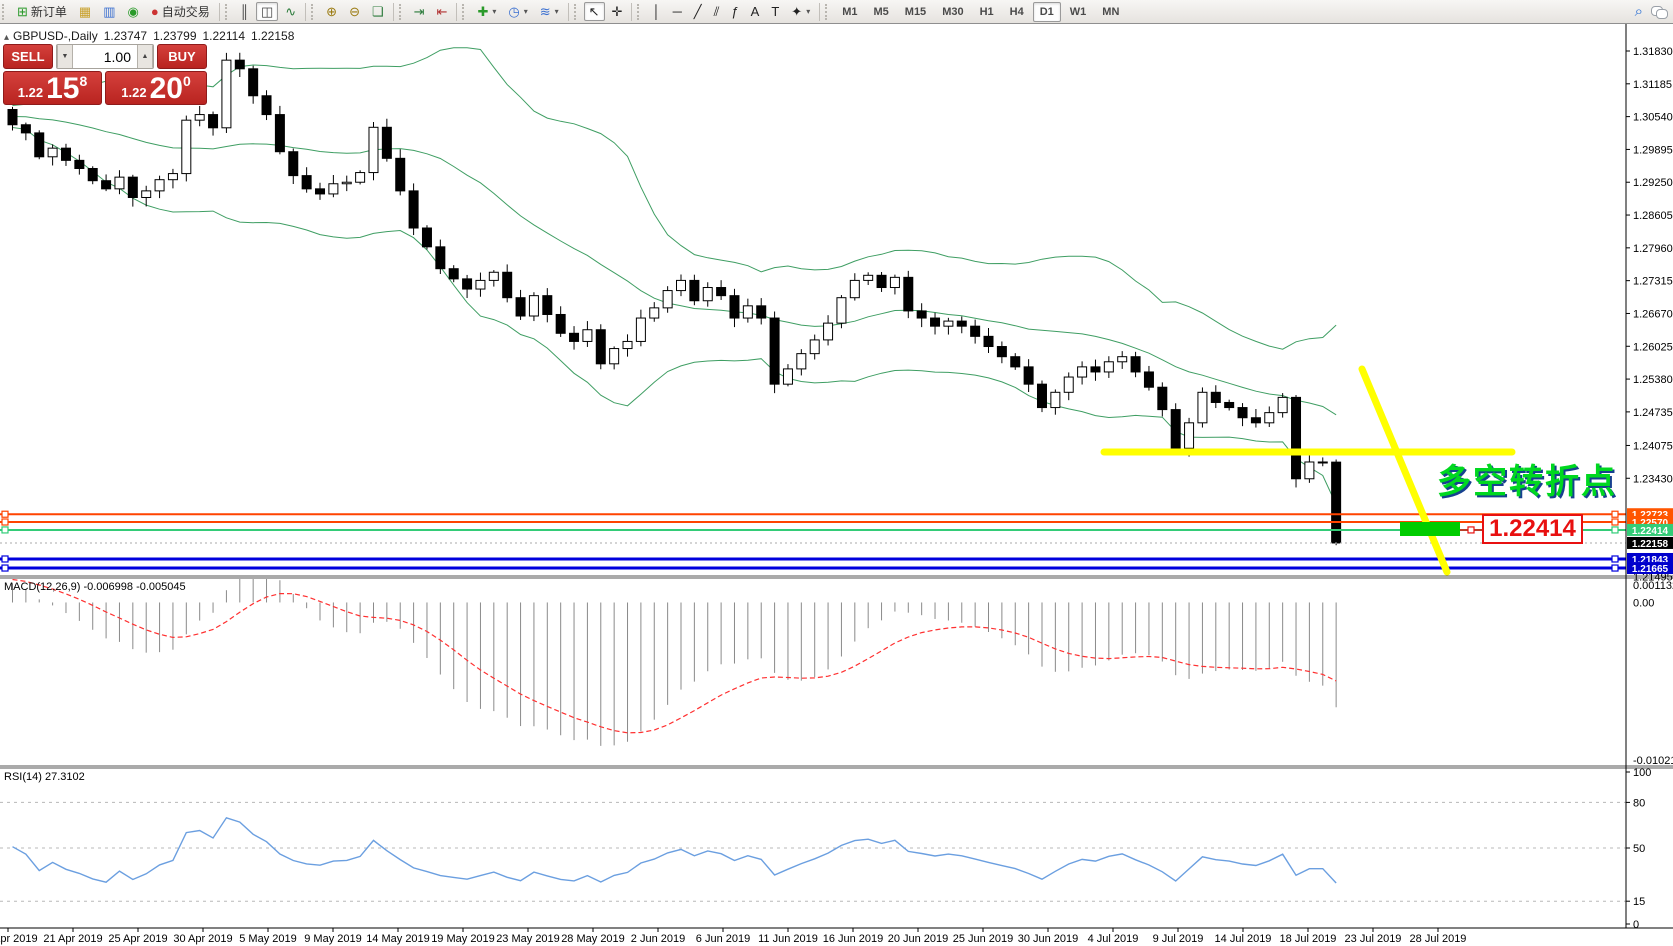 The height and width of the screenshot is (946, 1673). I want to click on vertical-line-icon: │, so click(656, 11).